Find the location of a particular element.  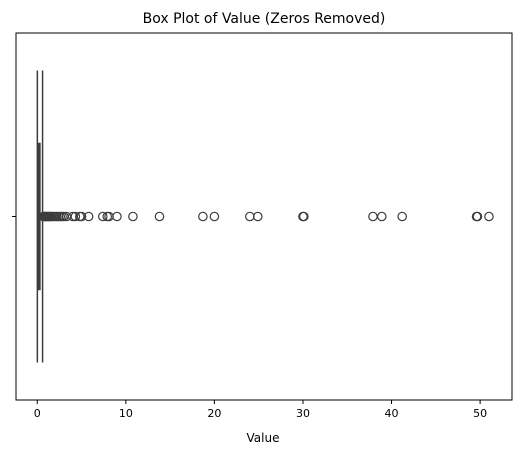

x-tick-label: 50 is located at coordinates (480, 413).